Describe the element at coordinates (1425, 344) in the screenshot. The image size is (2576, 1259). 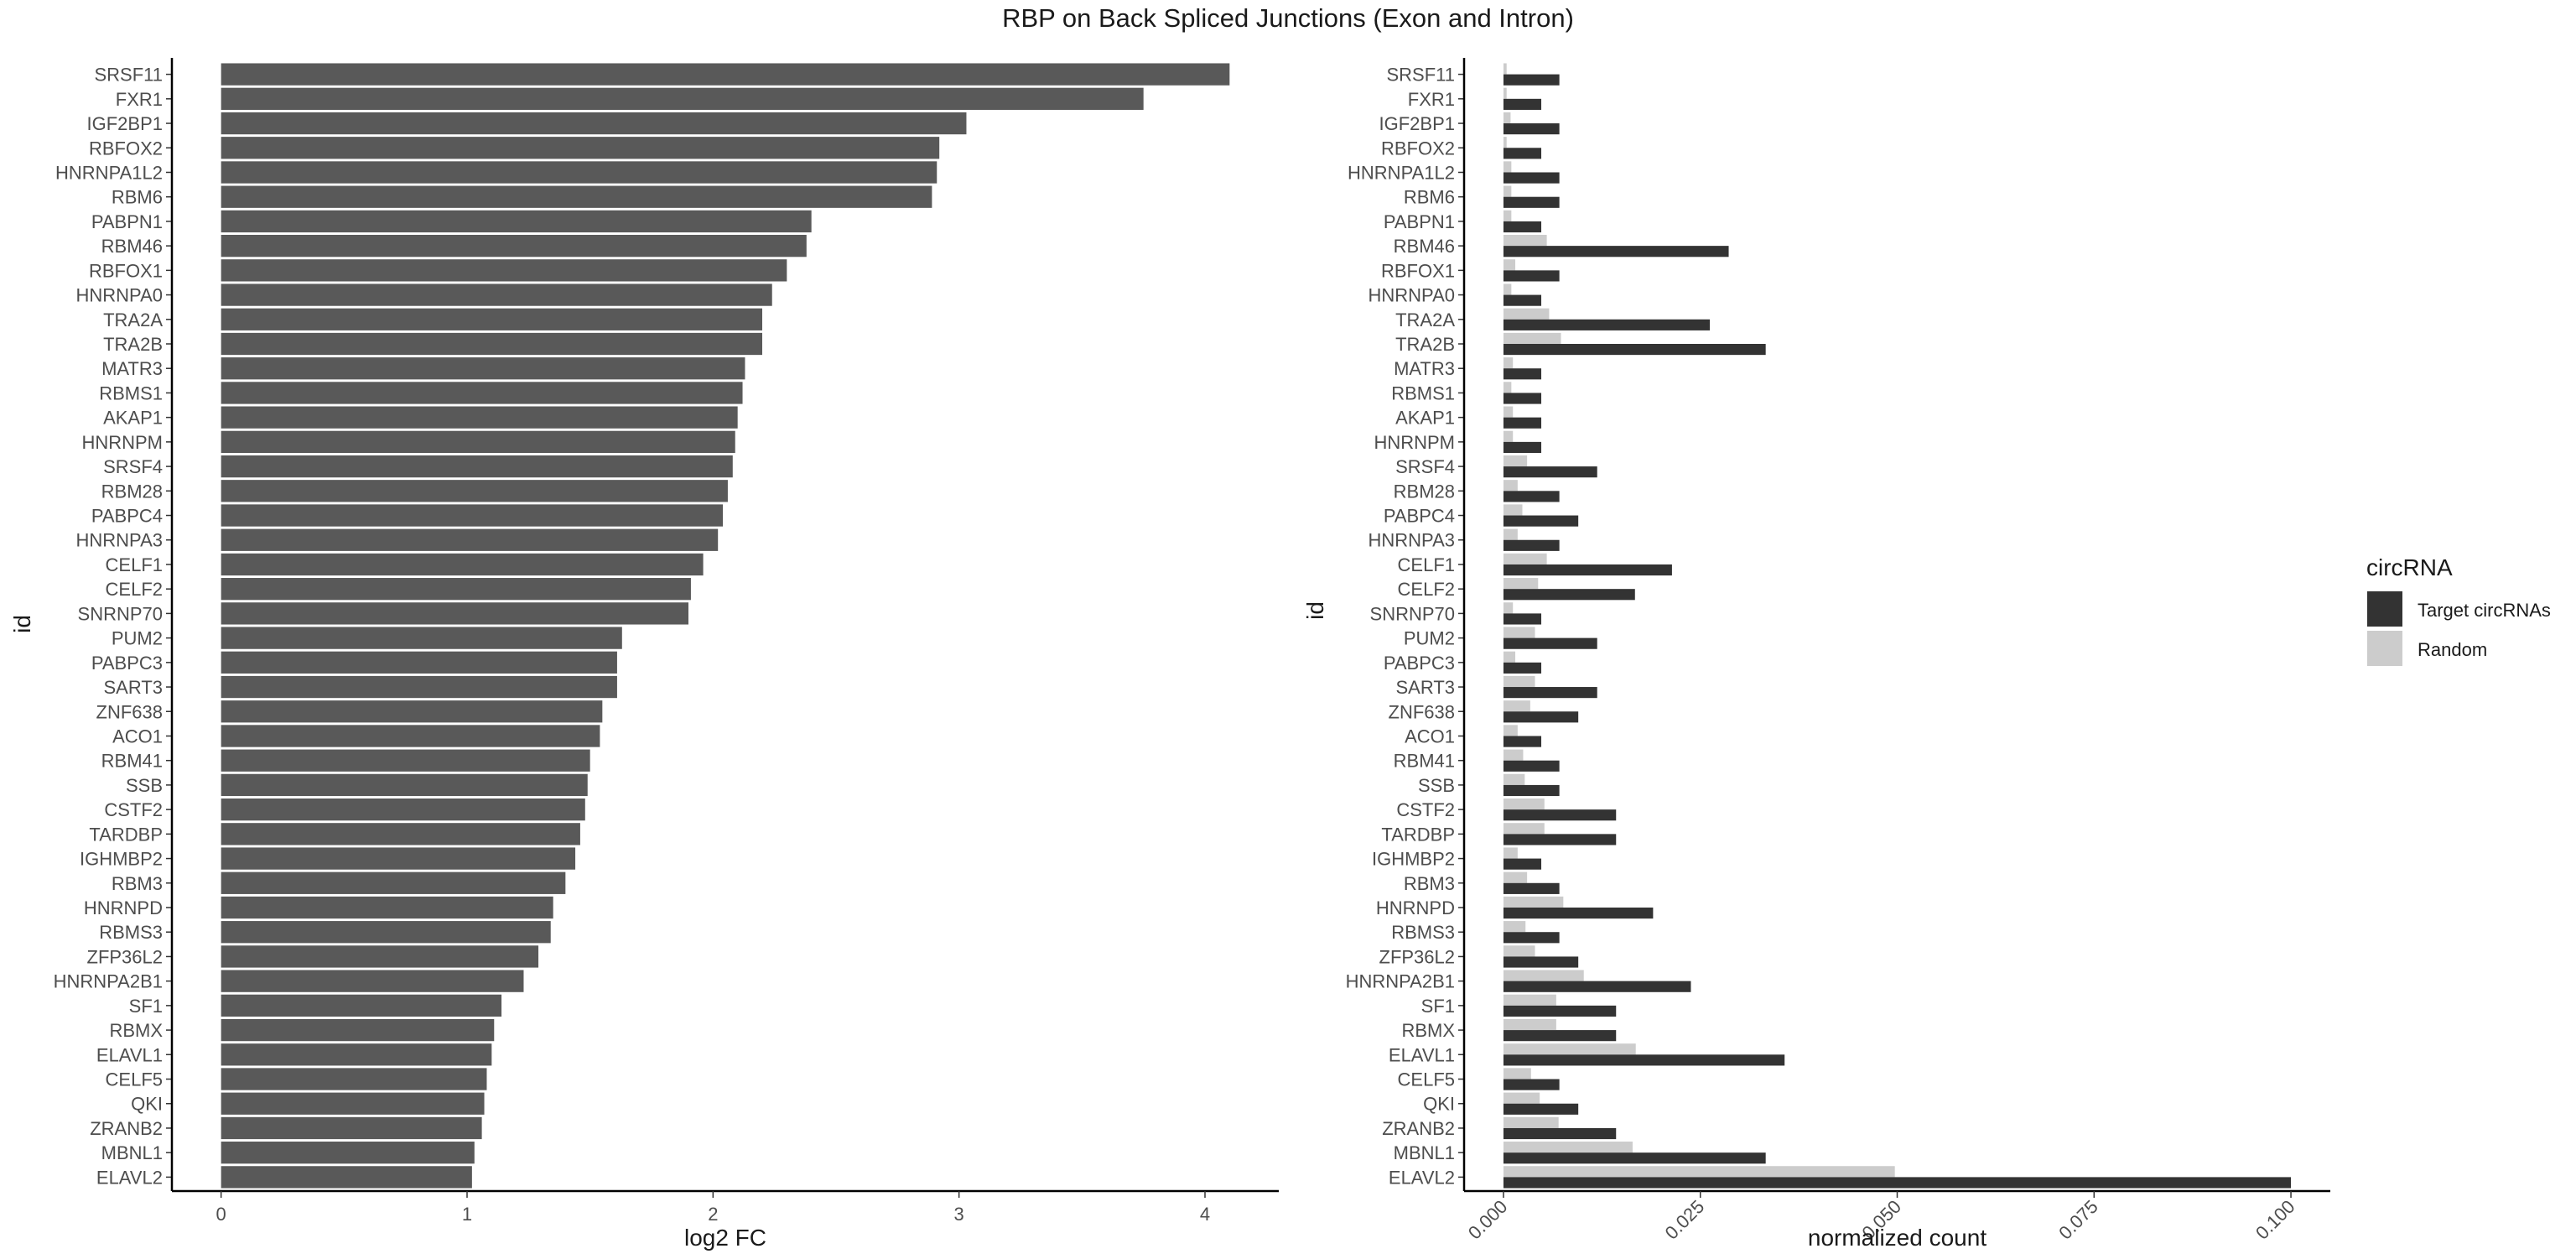
I see `y-tick-label: TRA2B` at that location.